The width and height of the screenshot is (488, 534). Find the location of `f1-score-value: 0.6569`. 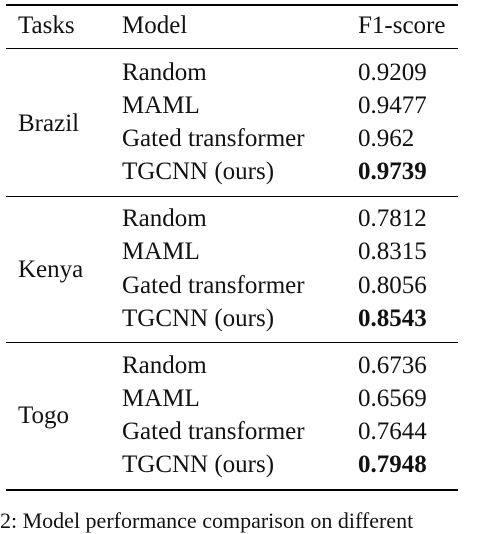

f1-score-value: 0.6569 is located at coordinates (392, 398).